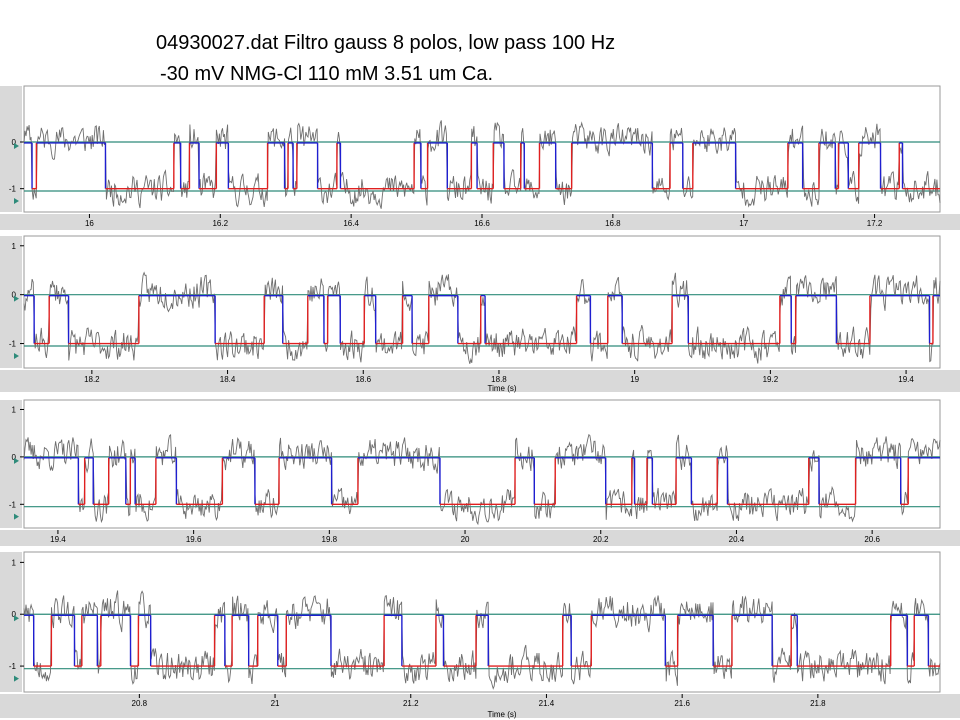  What do you see at coordinates (327, 74) in the screenshot?
I see `title-line-2: -30 mV NMG-Cl 110 mM 3.51 um Ca.` at bounding box center [327, 74].